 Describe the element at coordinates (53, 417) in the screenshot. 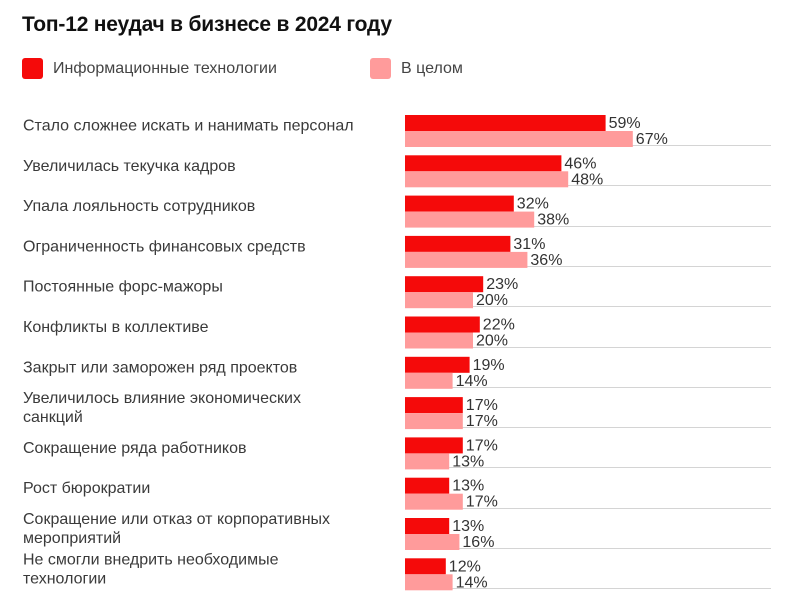

I see `category-label-line: санкций` at that location.